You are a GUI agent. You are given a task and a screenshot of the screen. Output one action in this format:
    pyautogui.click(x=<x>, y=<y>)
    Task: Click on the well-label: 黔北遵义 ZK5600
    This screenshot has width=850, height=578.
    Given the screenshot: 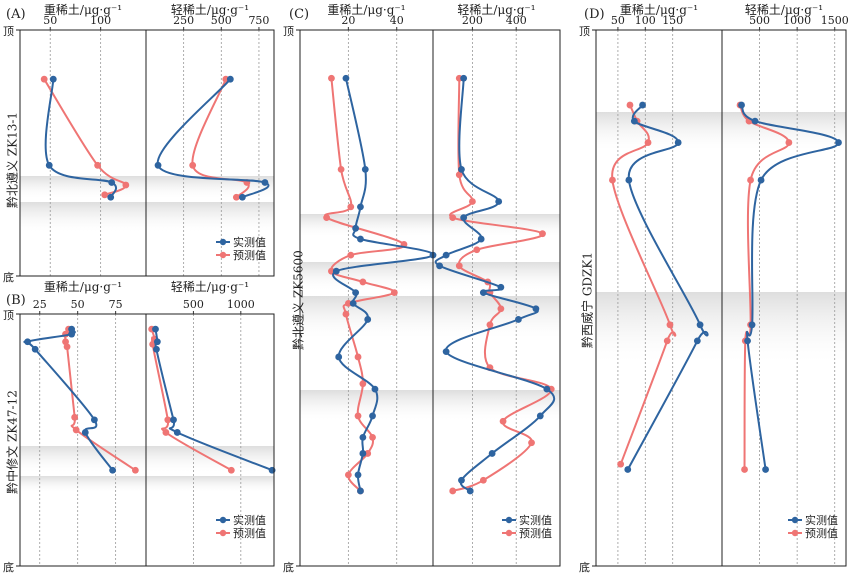 What is the action you would take?
    pyautogui.click(x=298, y=300)
    